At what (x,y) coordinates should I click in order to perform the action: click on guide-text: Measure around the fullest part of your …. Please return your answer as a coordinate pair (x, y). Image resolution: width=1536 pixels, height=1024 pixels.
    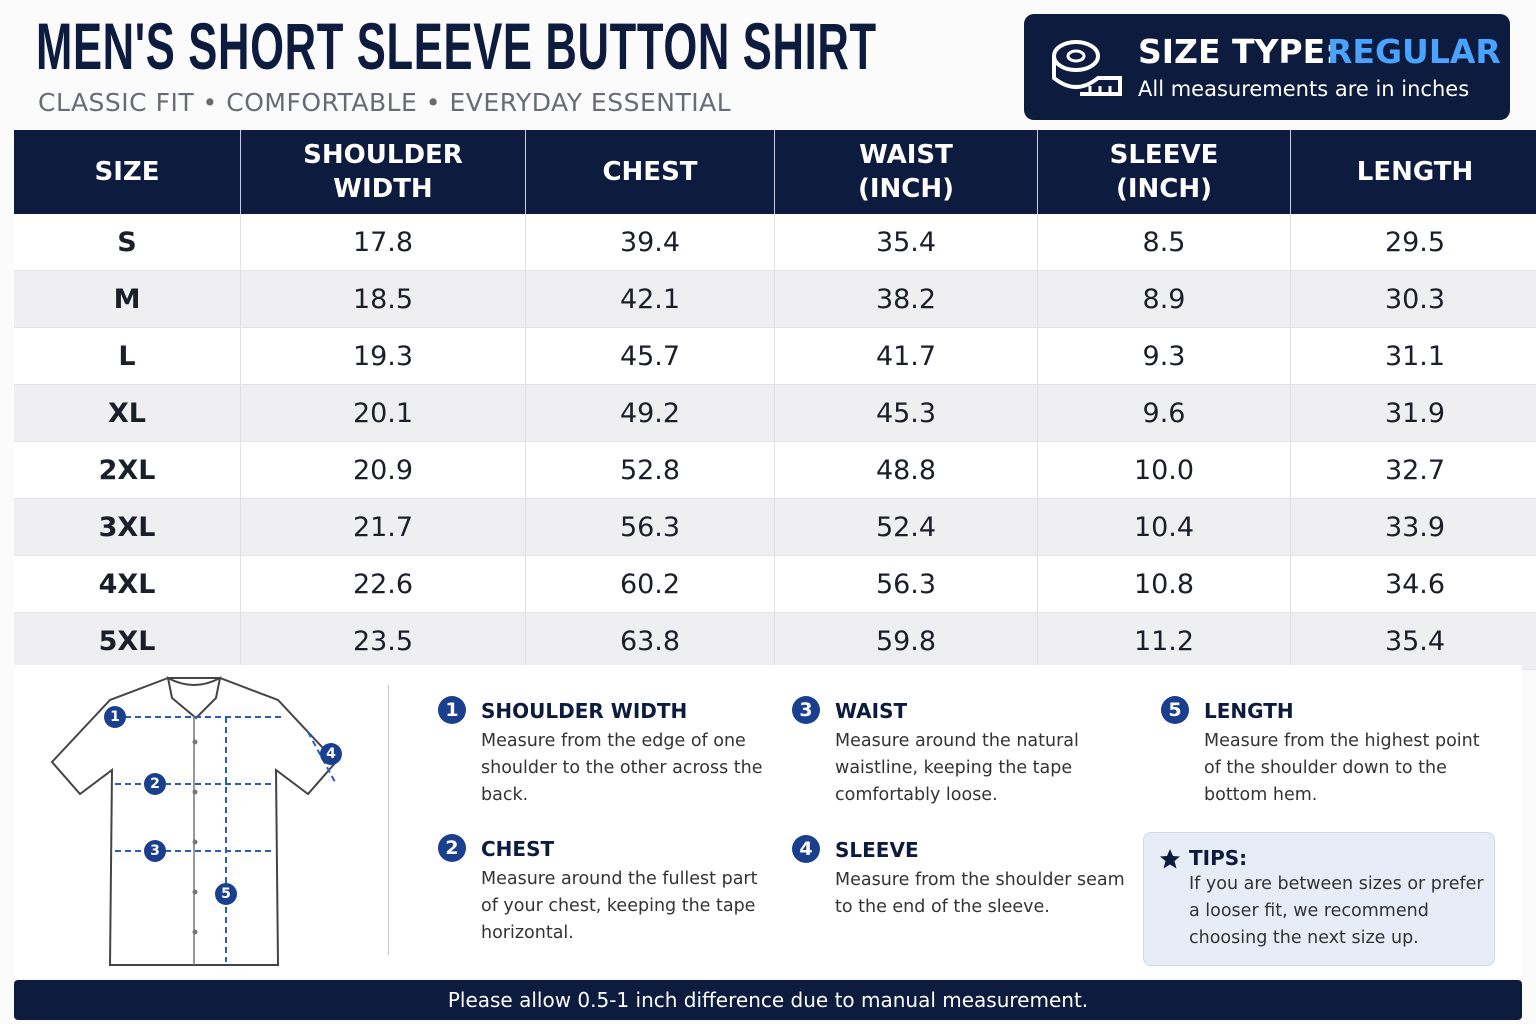
    Looking at the image, I should click on (619, 906).